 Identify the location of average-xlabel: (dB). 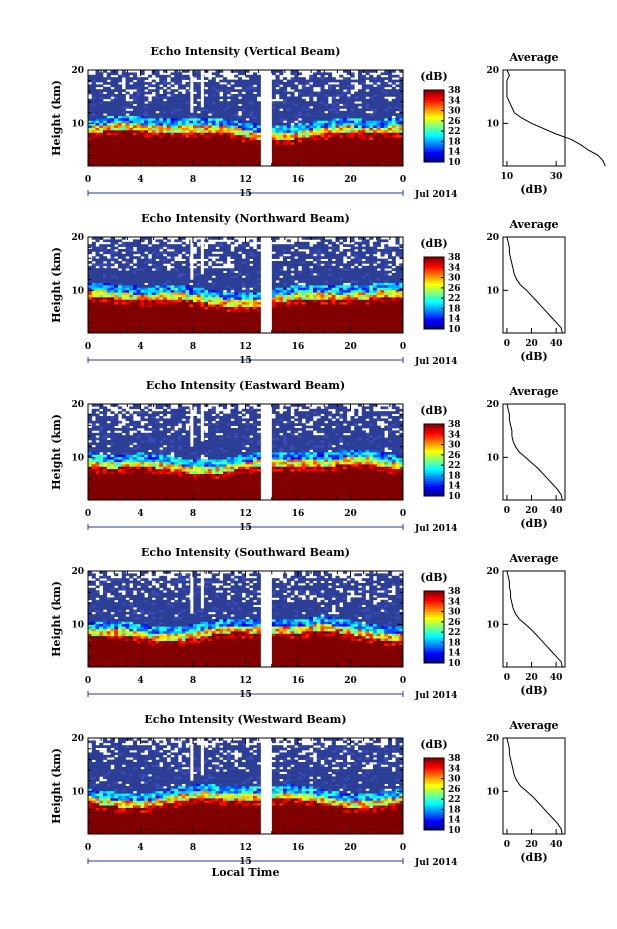
(533, 523).